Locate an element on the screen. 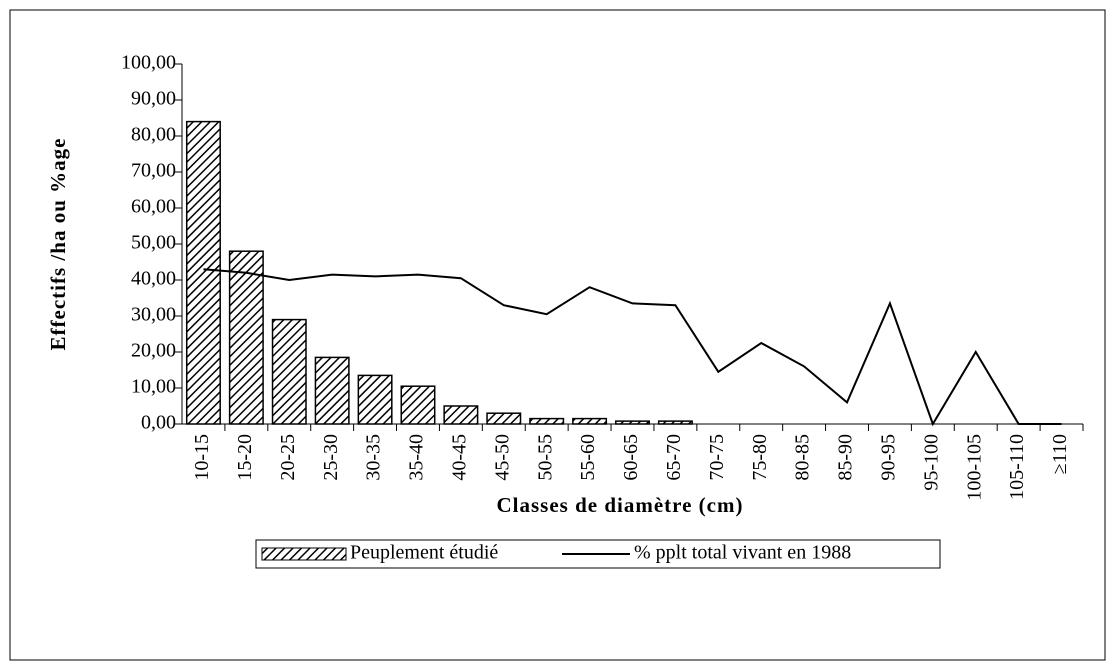 The width and height of the screenshot is (1115, 670). y-tick-label: 80,00 is located at coordinates (153, 135).